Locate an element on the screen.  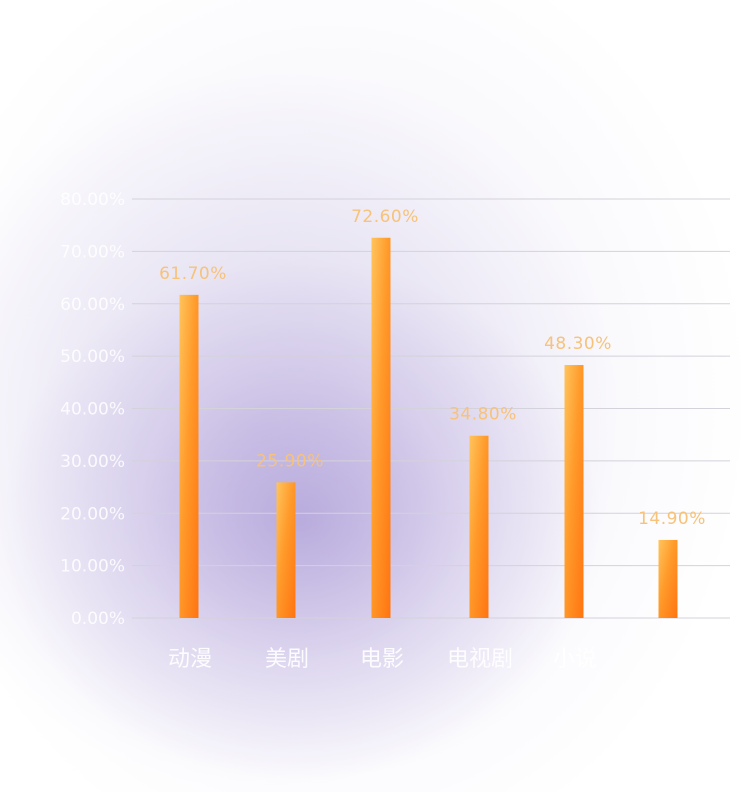
data-label: 34.80% is located at coordinates (483, 415).